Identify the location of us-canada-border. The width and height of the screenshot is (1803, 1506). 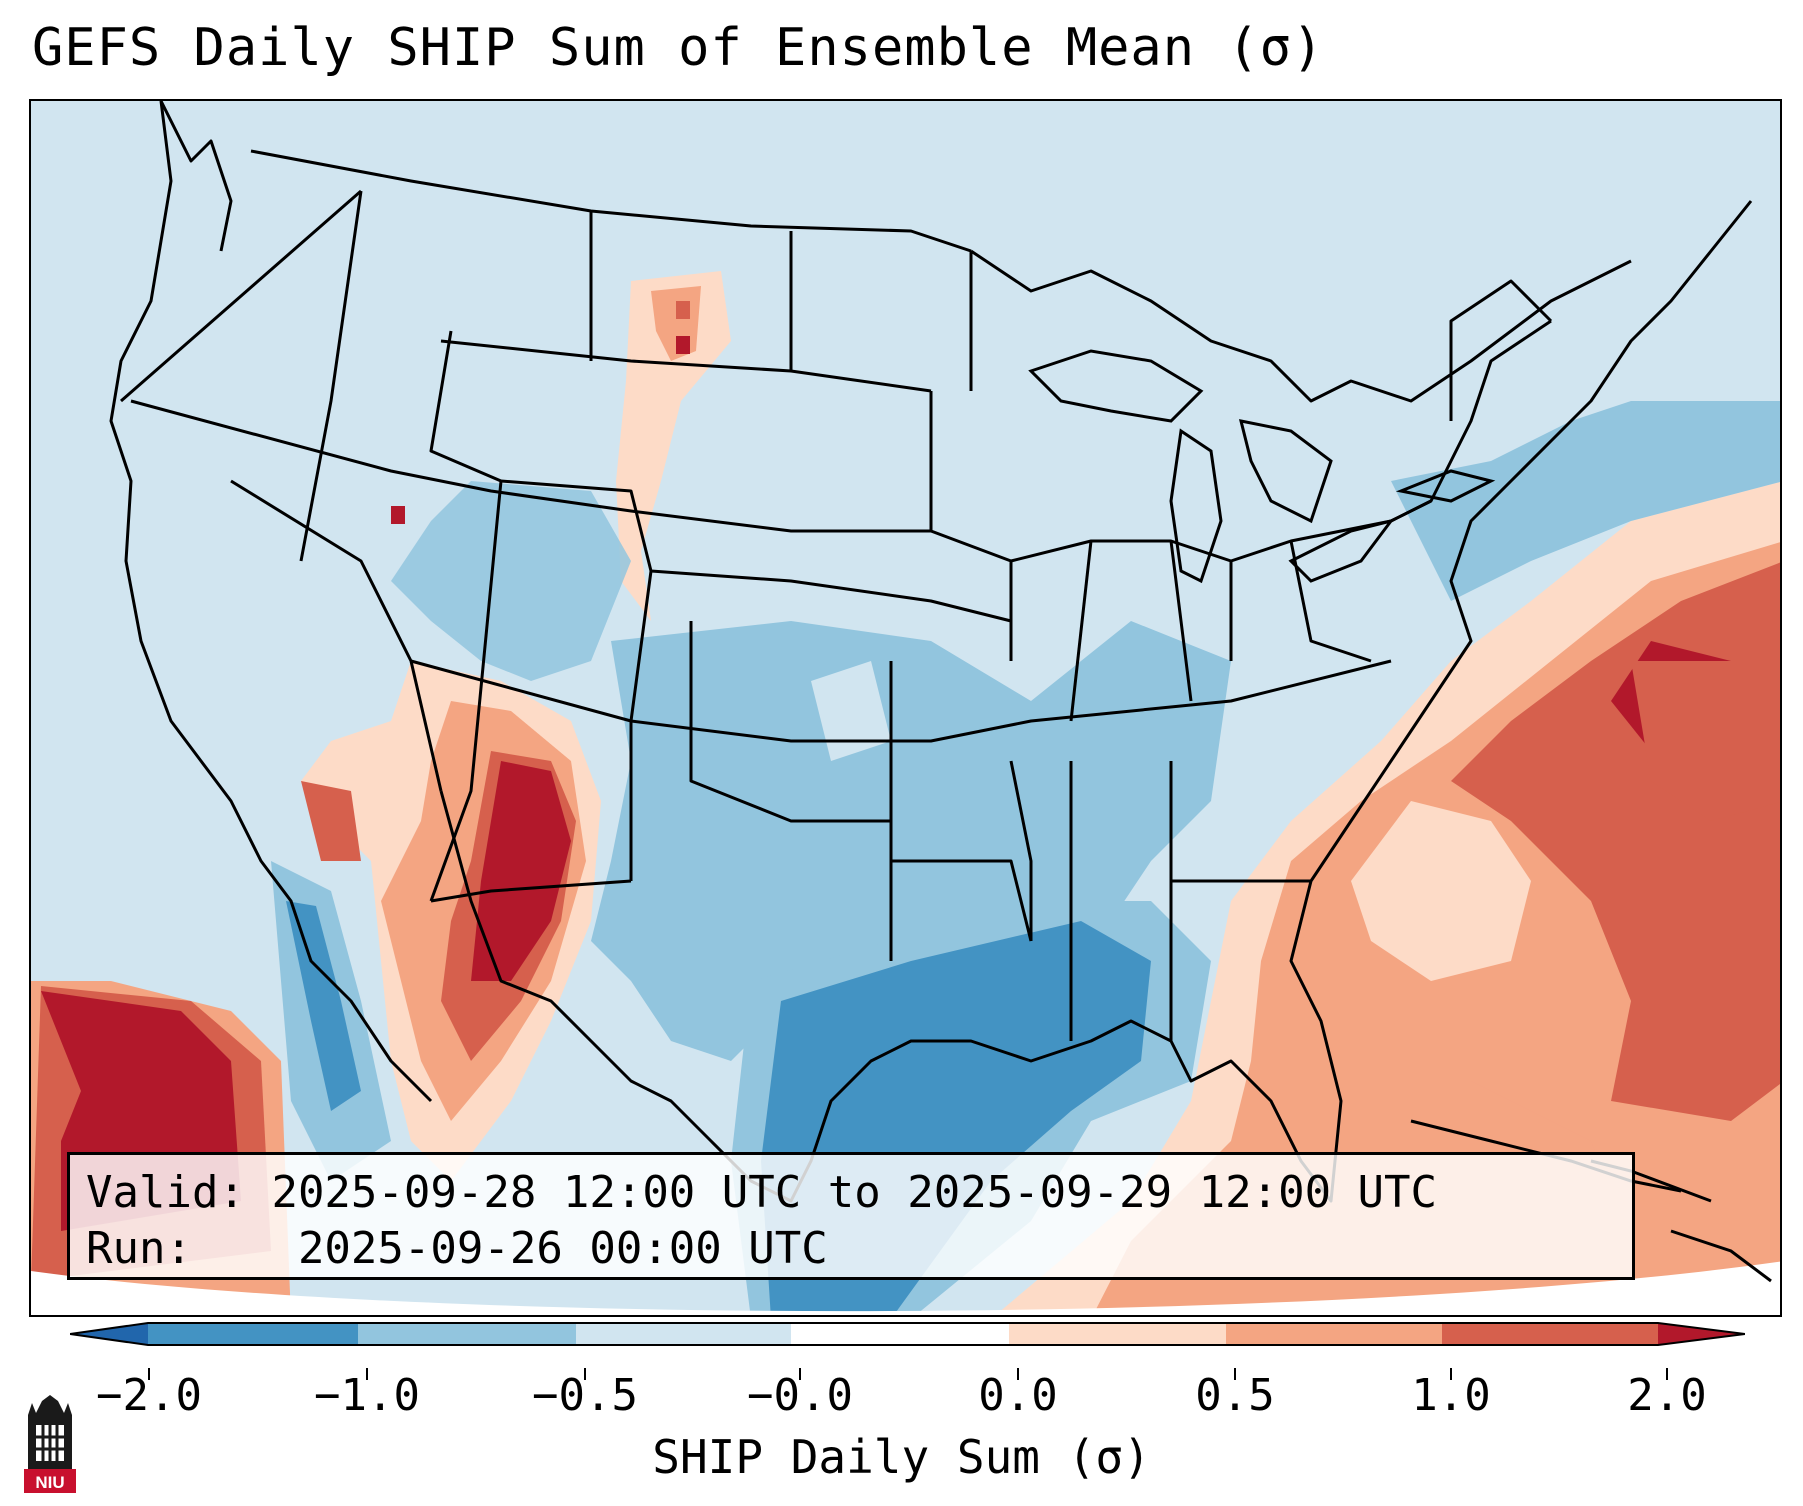
(611, 201).